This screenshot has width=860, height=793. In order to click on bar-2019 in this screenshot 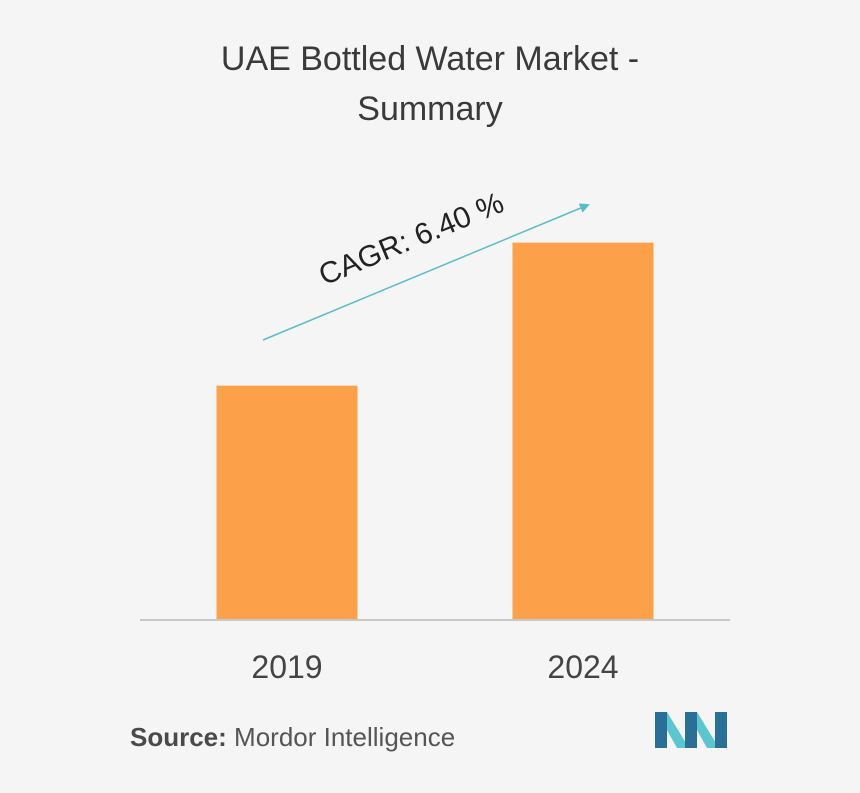, I will do `click(287, 502)`.